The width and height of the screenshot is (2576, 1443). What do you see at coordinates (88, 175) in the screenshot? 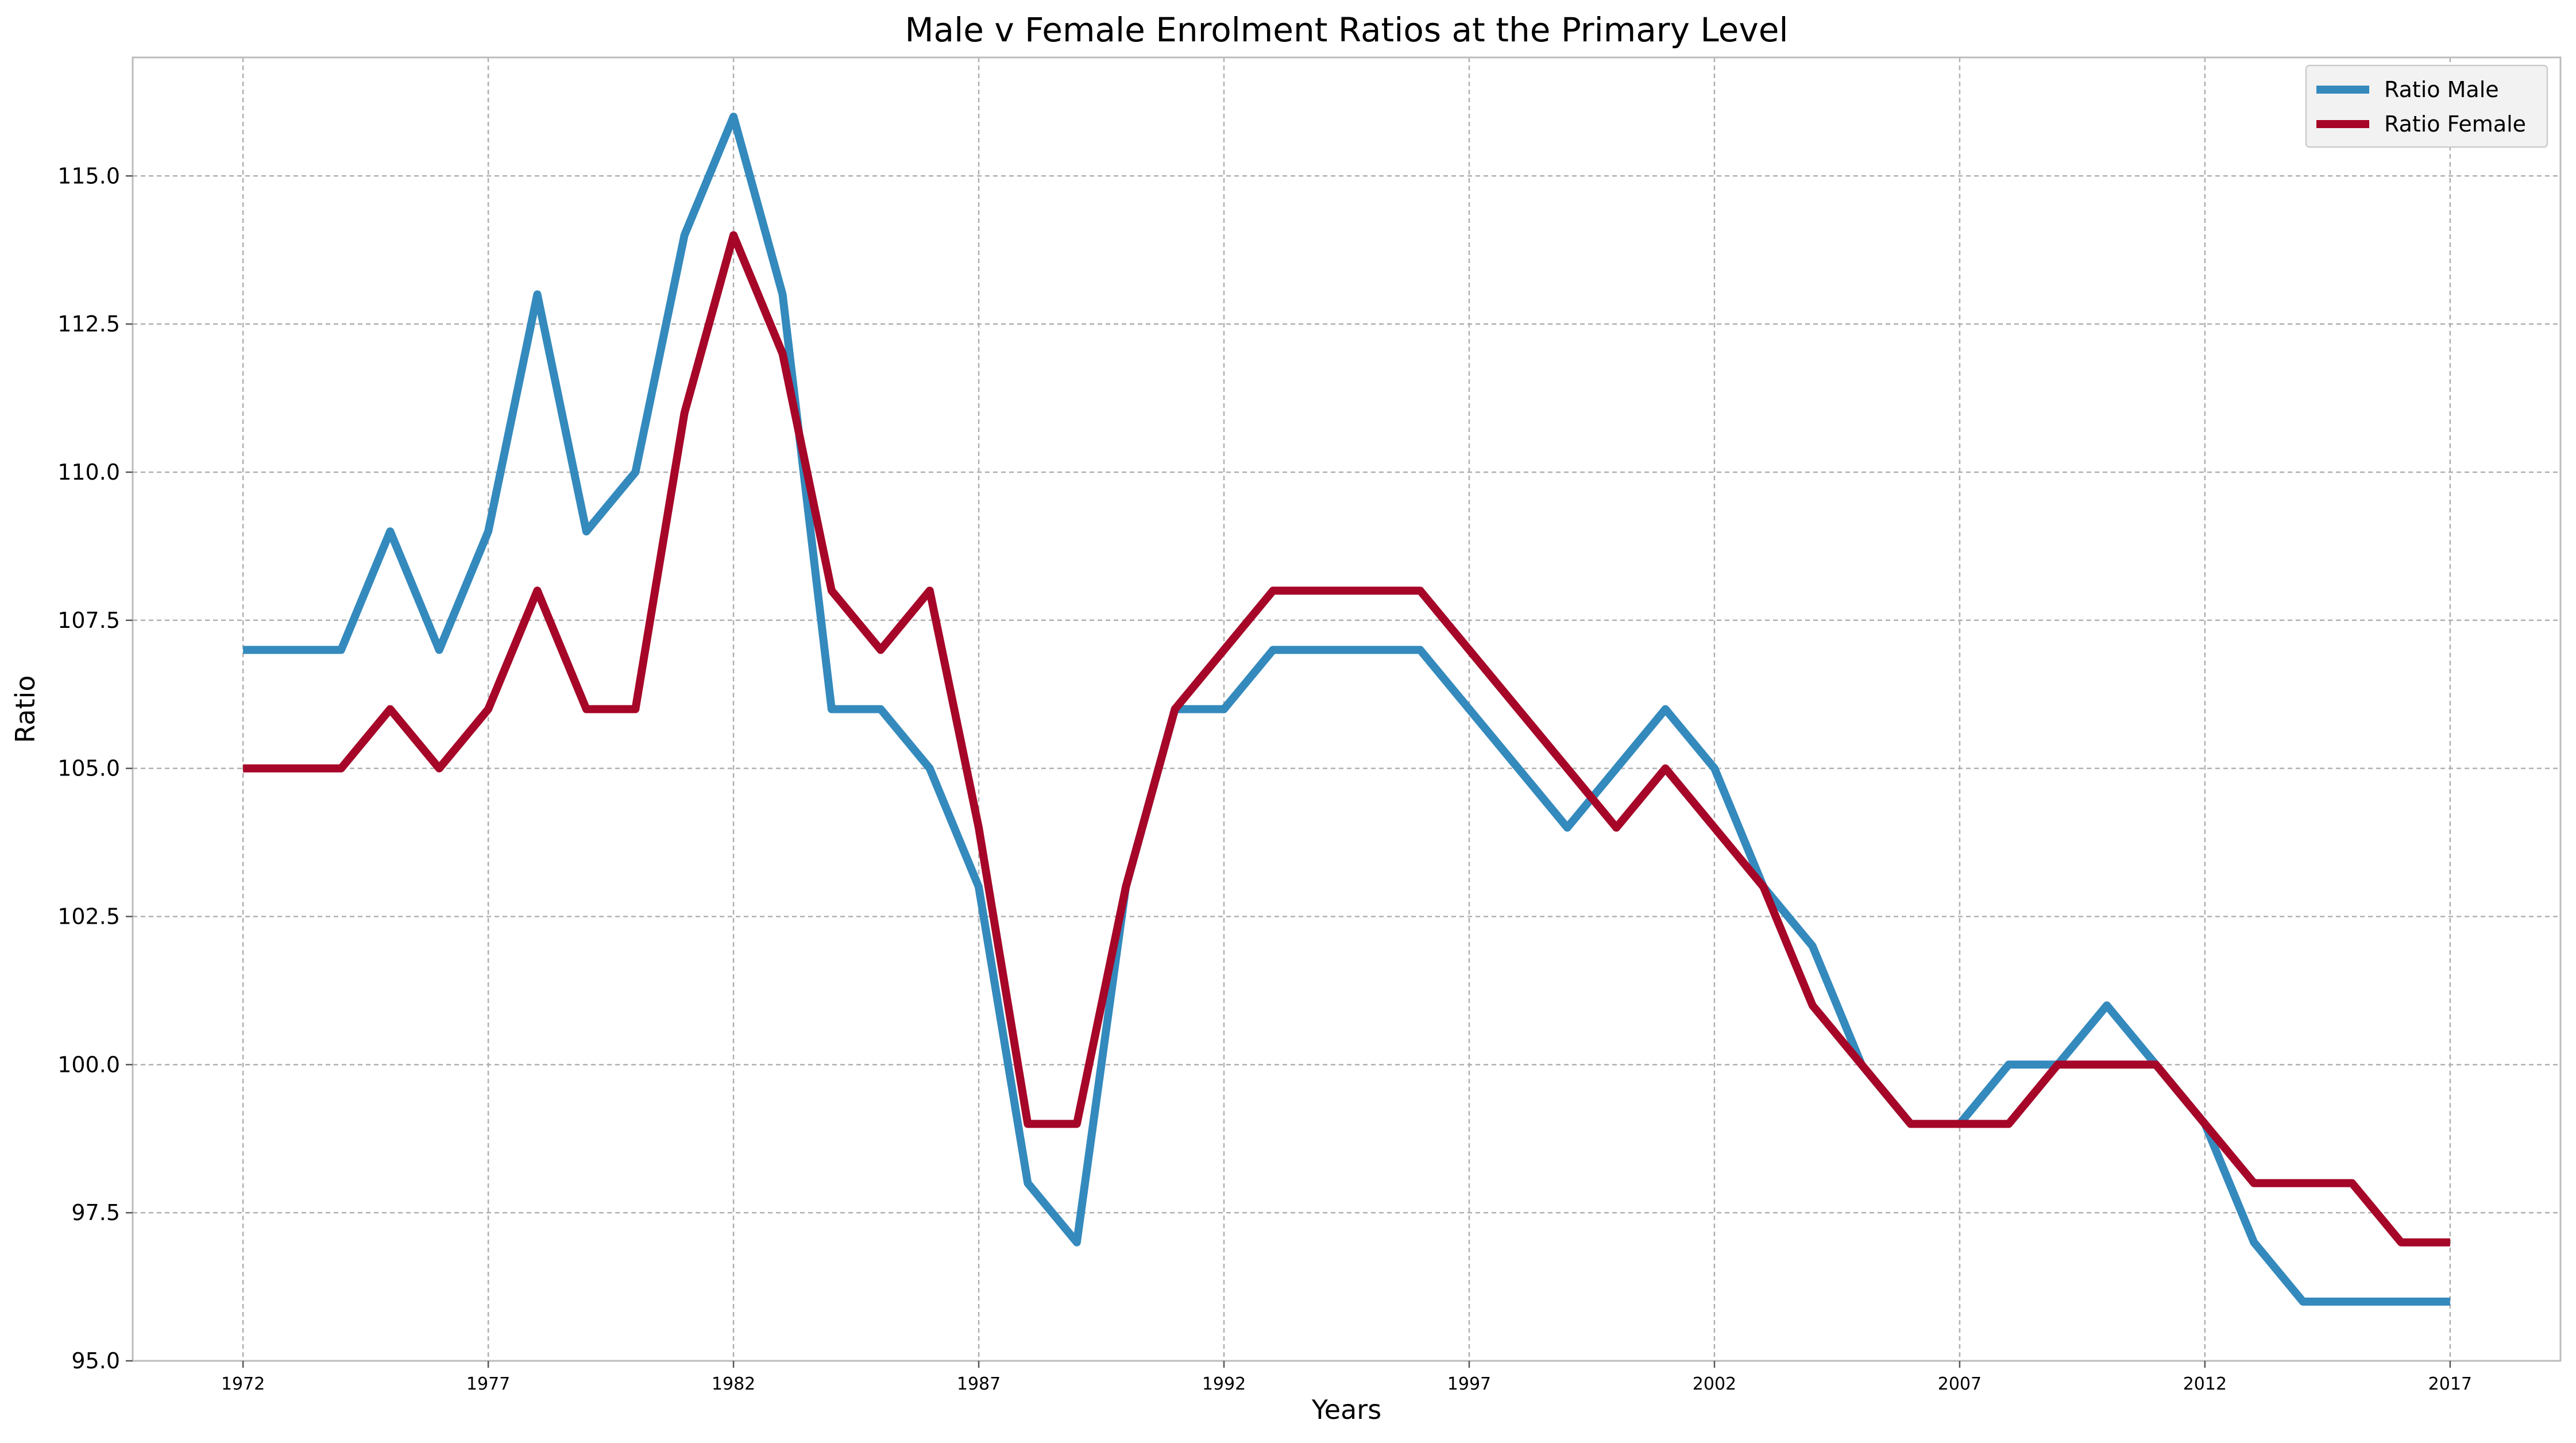
I see `y-tick-label: 115.0` at bounding box center [88, 175].